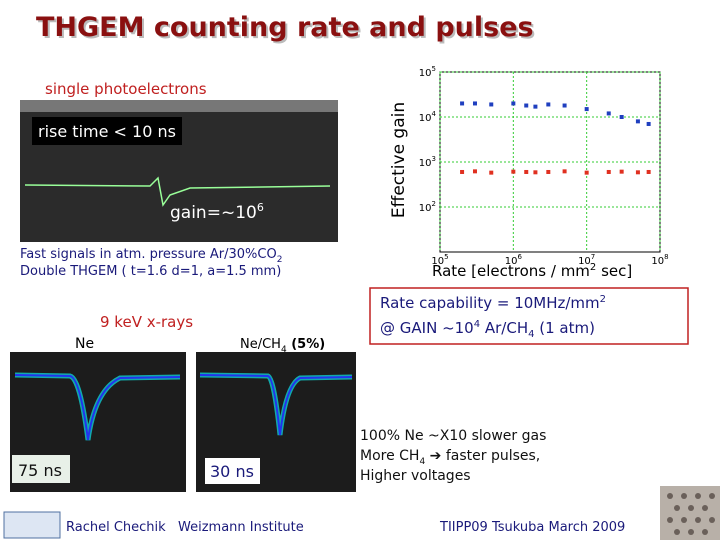  I want to click on tick-label: 10², so click(427, 207).